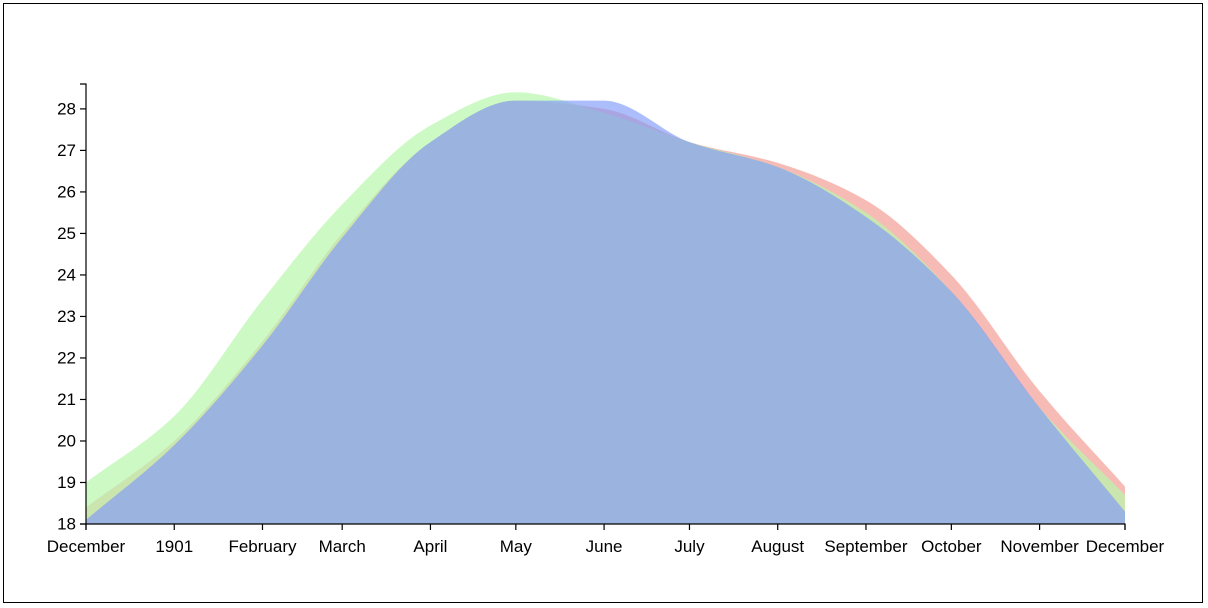 The width and height of the screenshot is (1208, 608). I want to click on y-tick-label: 22, so click(66, 357).